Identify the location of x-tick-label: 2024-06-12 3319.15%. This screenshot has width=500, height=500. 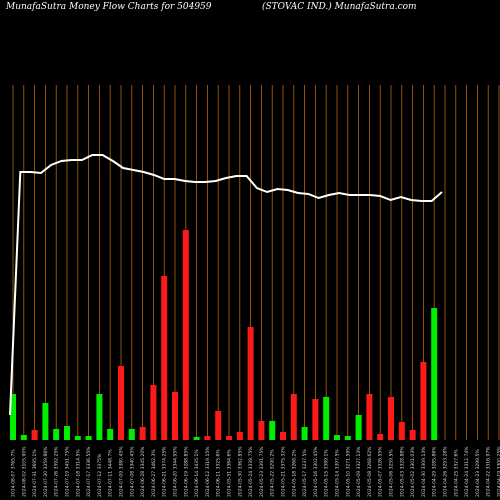
(208, 471).